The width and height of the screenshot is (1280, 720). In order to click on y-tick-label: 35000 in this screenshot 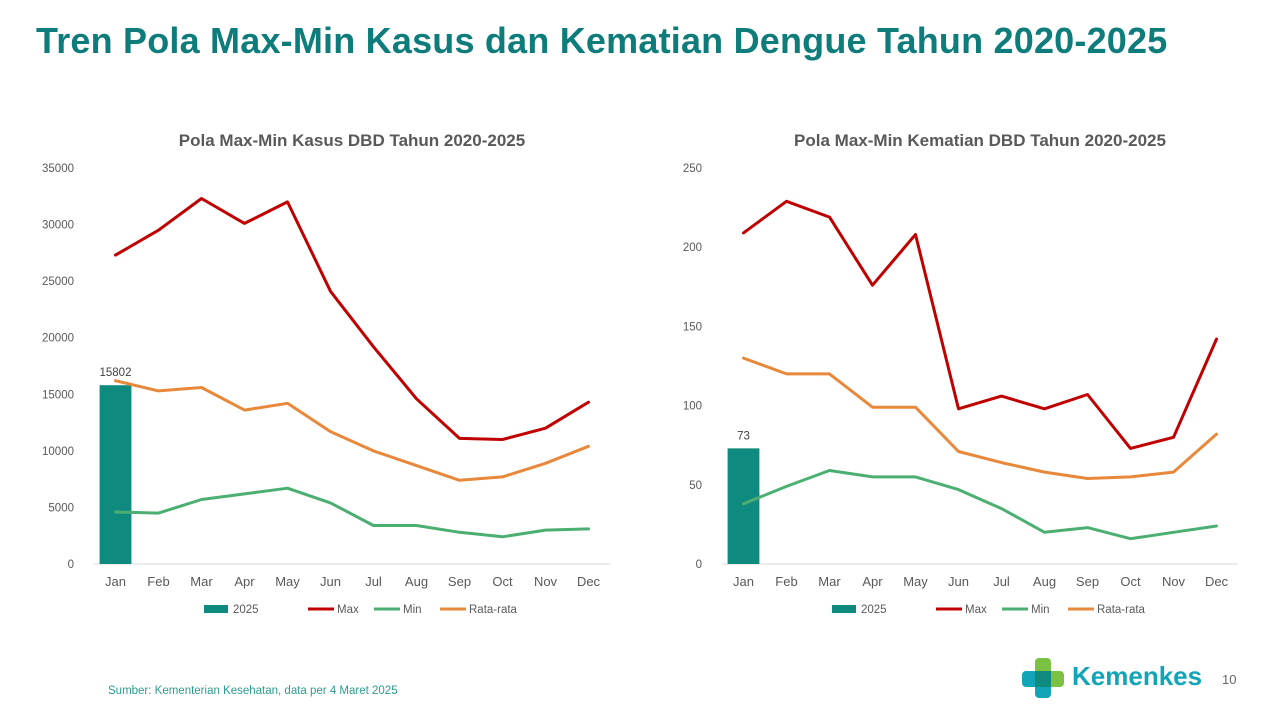, I will do `click(58, 169)`.